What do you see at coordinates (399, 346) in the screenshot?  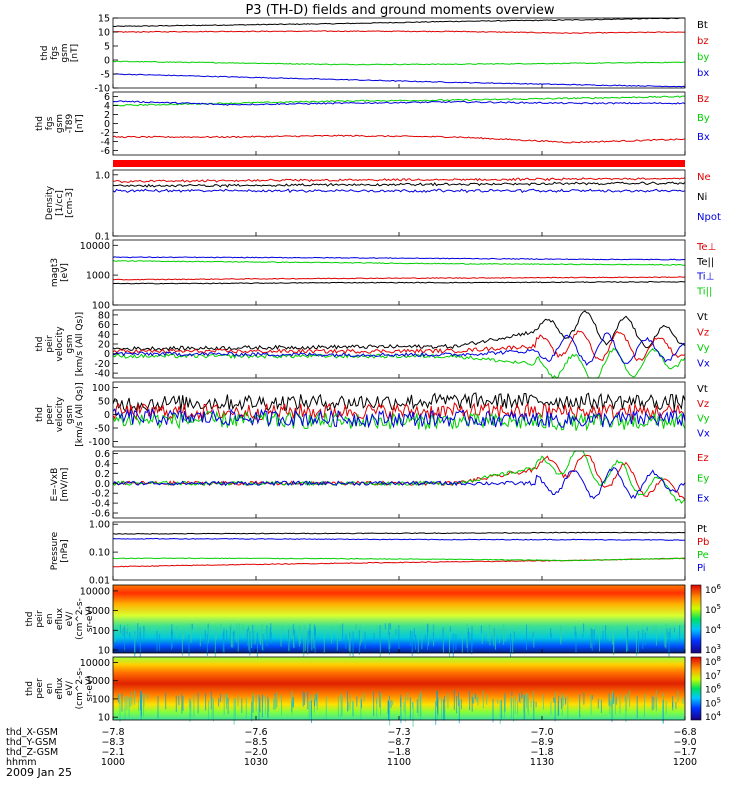 I see `series-line-vz` at bounding box center [399, 346].